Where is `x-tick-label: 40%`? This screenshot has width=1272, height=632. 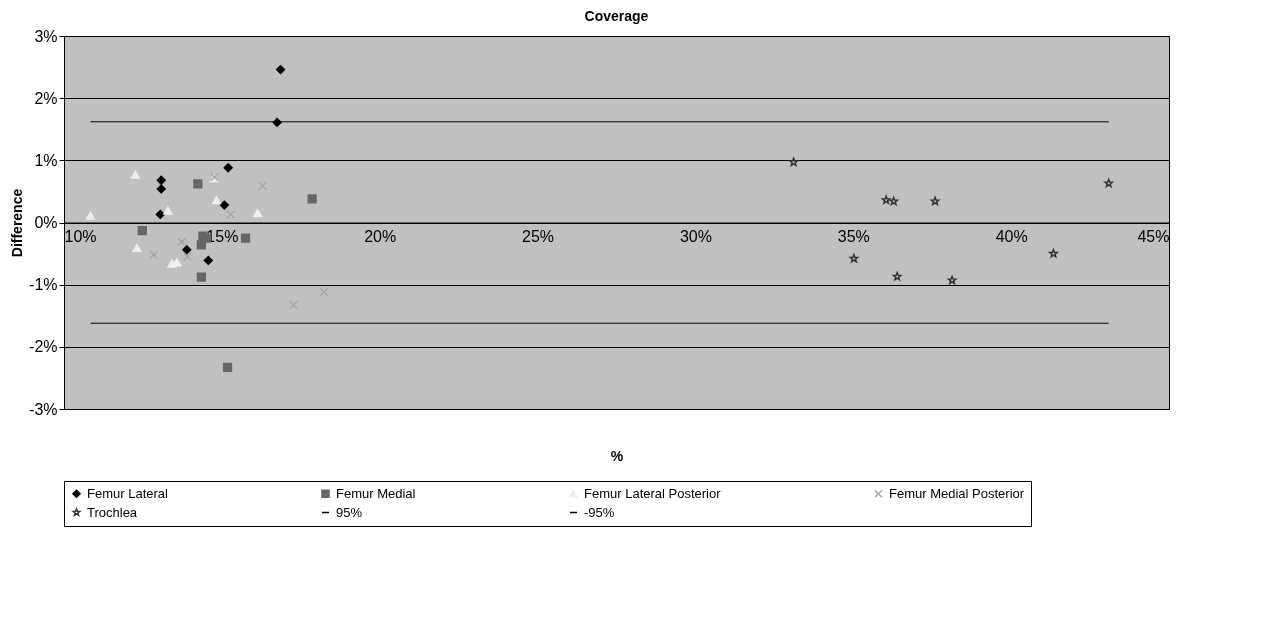
x-tick-label: 40% is located at coordinates (1011, 236).